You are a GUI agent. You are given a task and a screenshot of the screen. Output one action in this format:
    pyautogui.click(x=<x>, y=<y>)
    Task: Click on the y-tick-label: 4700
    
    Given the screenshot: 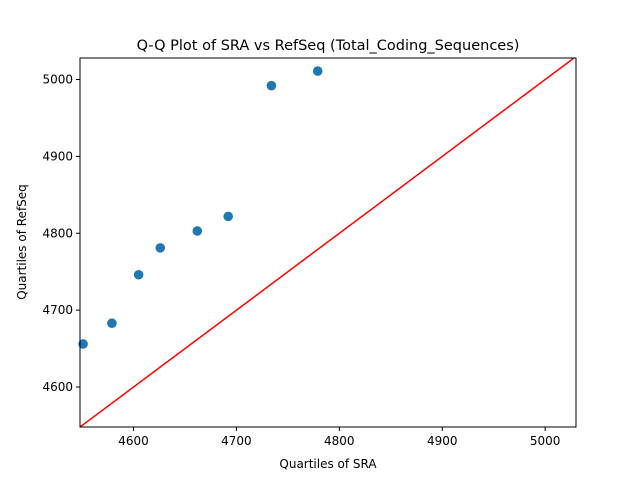 What is the action you would take?
    pyautogui.click(x=57, y=310)
    